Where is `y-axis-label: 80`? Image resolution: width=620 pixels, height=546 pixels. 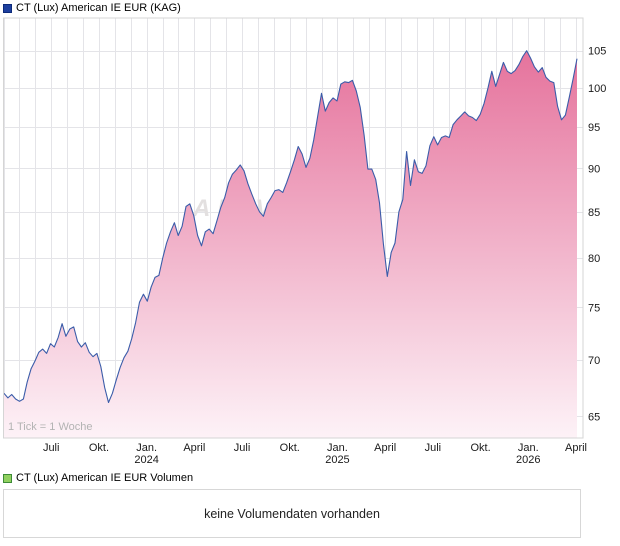
y-axis-label: 80 is located at coordinates (594, 259).